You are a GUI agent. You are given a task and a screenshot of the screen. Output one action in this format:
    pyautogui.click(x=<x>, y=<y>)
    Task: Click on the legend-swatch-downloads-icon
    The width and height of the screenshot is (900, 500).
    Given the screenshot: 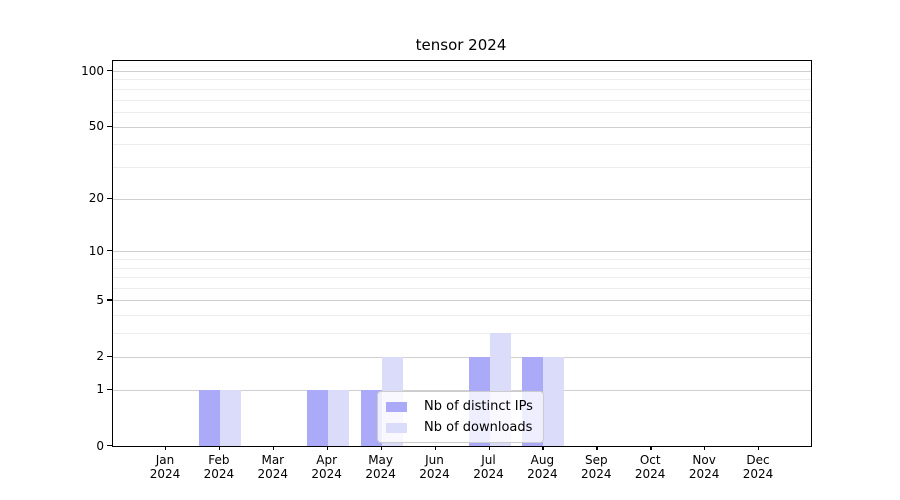 What is the action you would take?
    pyautogui.click(x=396, y=427)
    